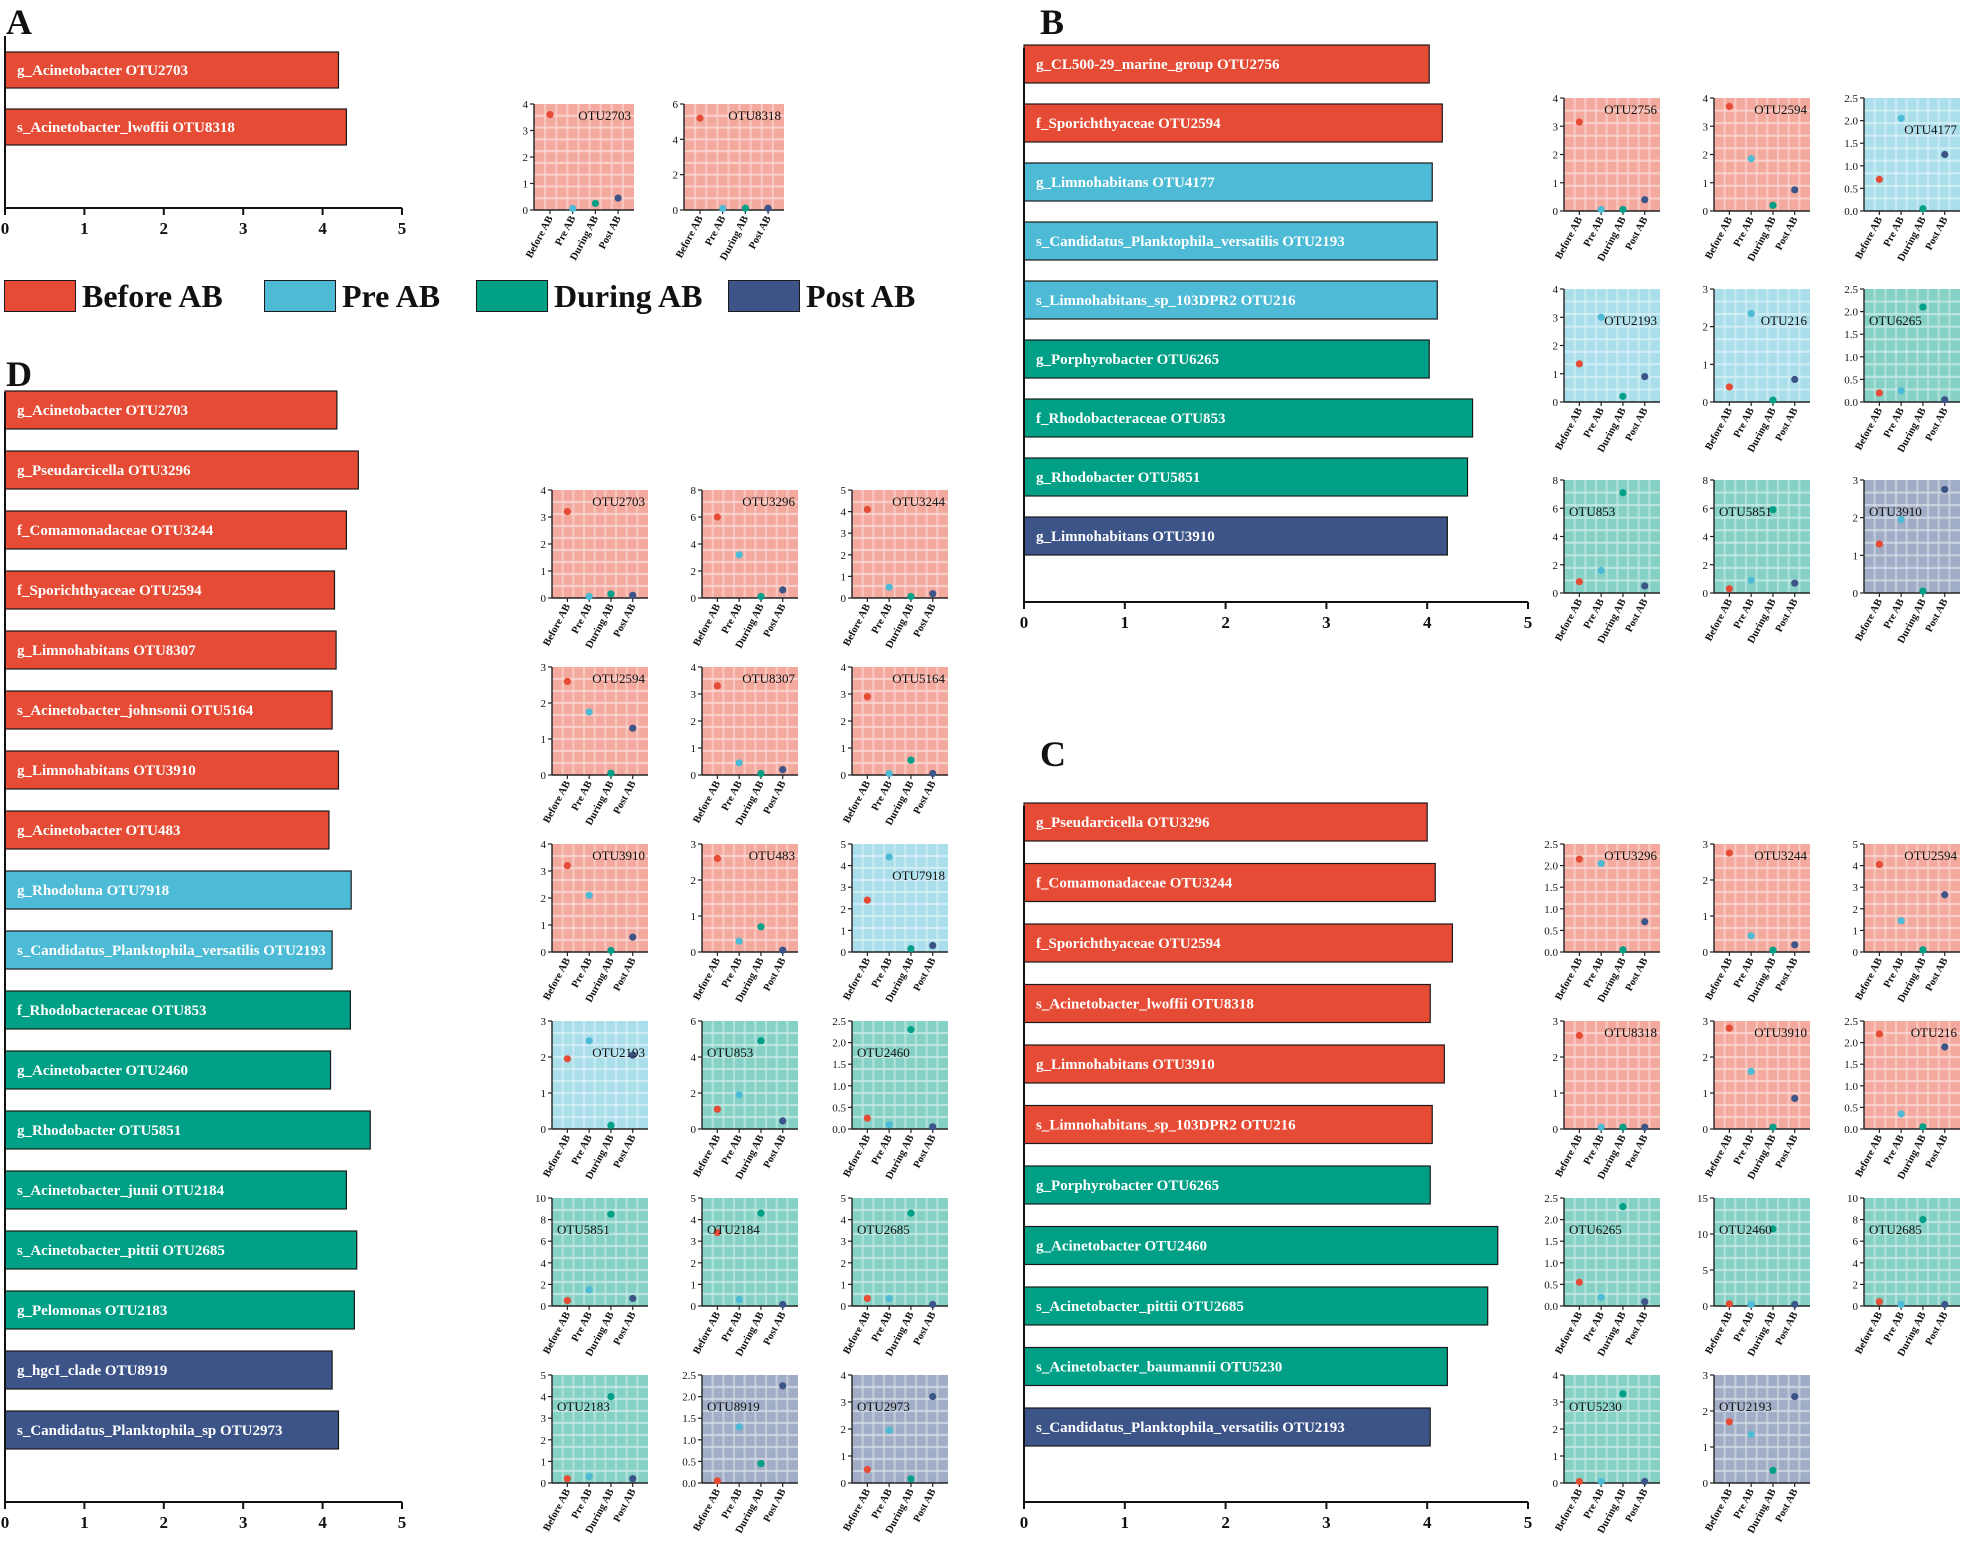 Image resolution: width=1986 pixels, height=1553 pixels. What do you see at coordinates (595, 203) in the screenshot?
I see `mini-point-a-otu2703-during-ab` at bounding box center [595, 203].